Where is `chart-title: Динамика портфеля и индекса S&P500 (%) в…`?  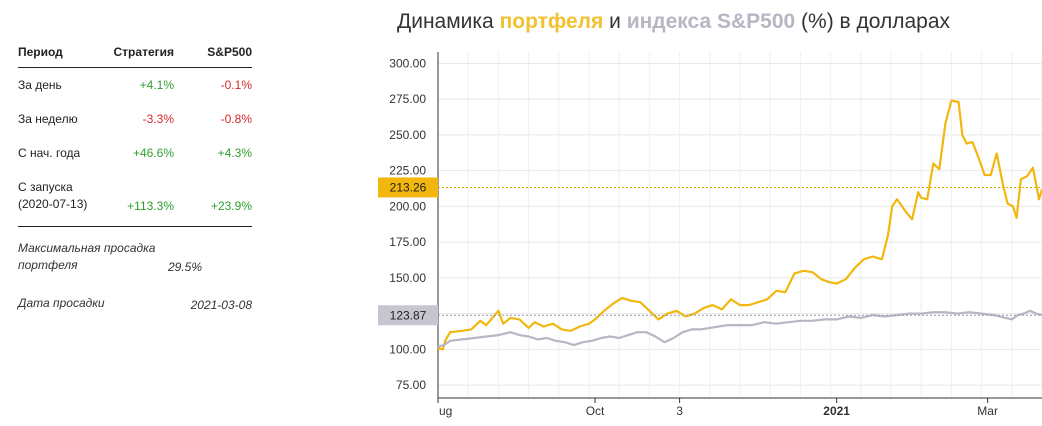 chart-title: Динамика портфеля и индекса S&P500 (%) в… is located at coordinates (673, 22).